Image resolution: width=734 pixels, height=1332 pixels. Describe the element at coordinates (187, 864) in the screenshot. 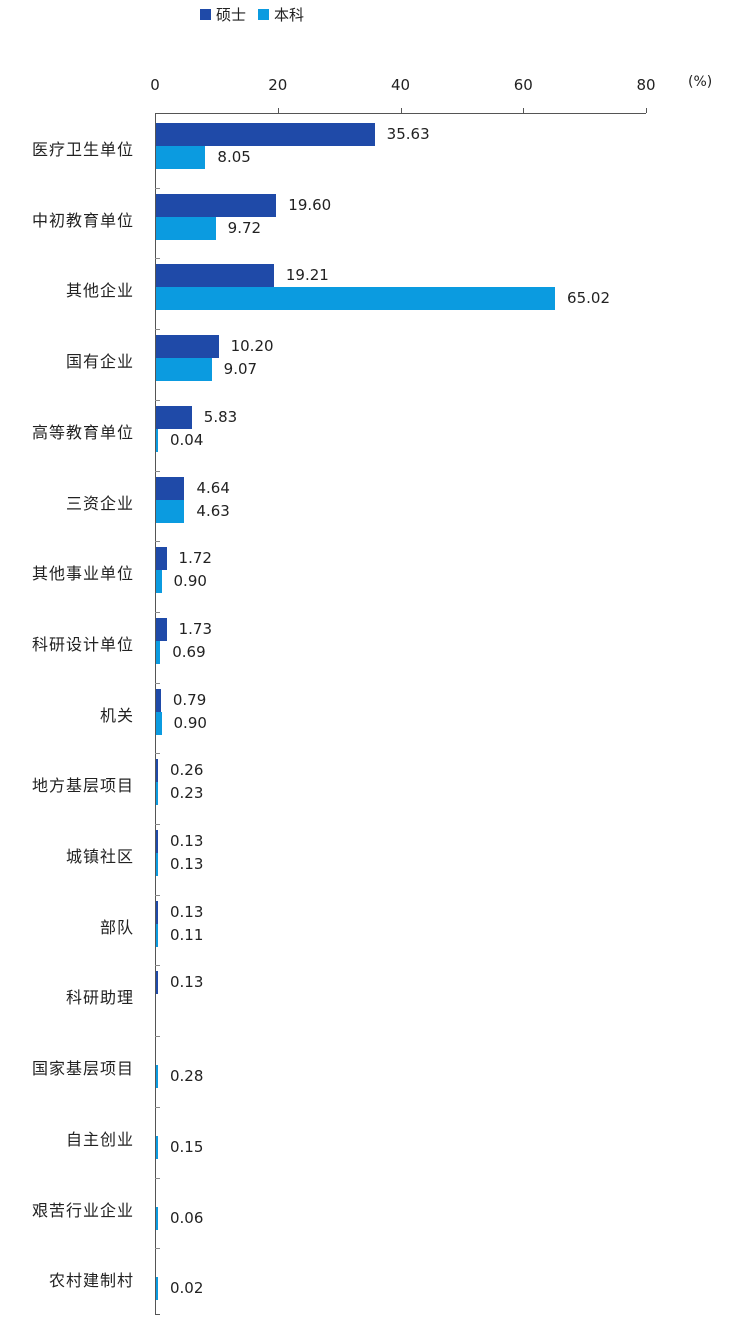

I see `value-label-bachelor: 0.13` at that location.